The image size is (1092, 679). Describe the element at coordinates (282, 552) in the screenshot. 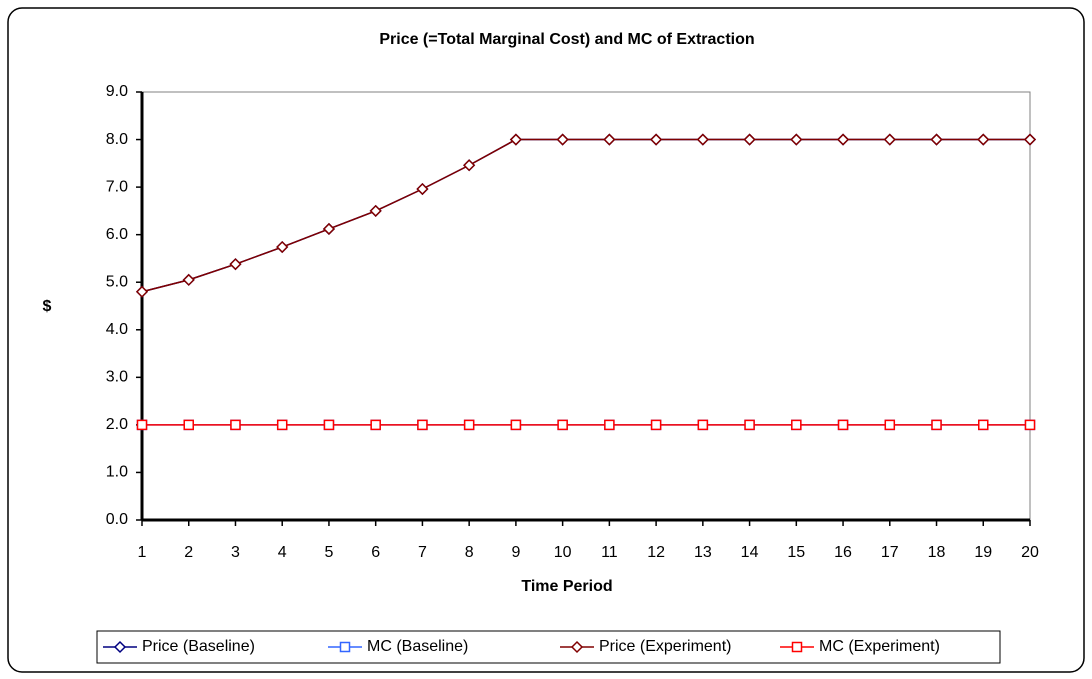

I see `x-tick-label: 4` at that location.